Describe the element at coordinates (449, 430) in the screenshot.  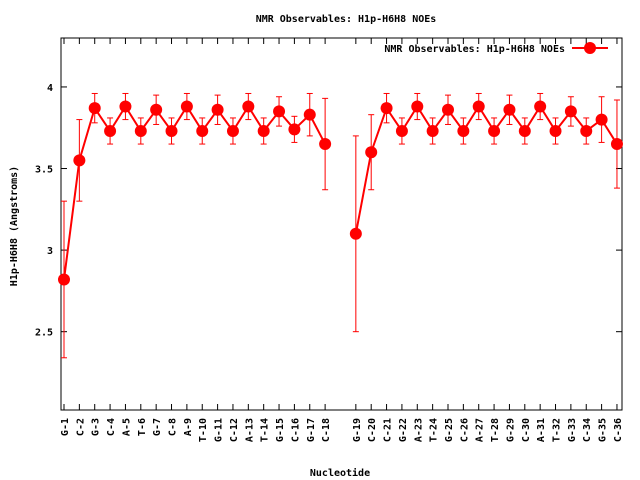
I see `x-tick-label: G-25` at that location.